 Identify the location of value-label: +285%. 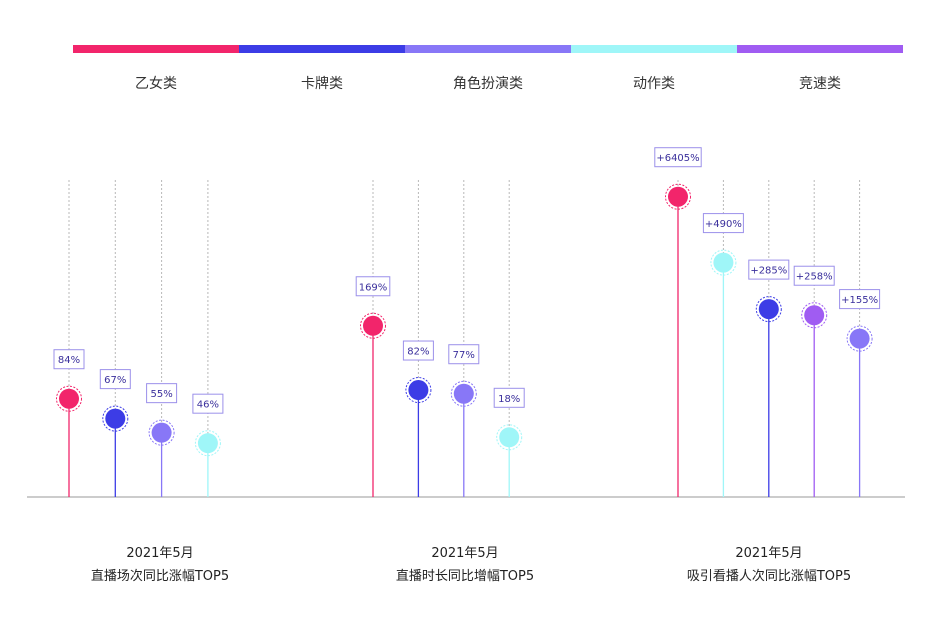
(768, 271).